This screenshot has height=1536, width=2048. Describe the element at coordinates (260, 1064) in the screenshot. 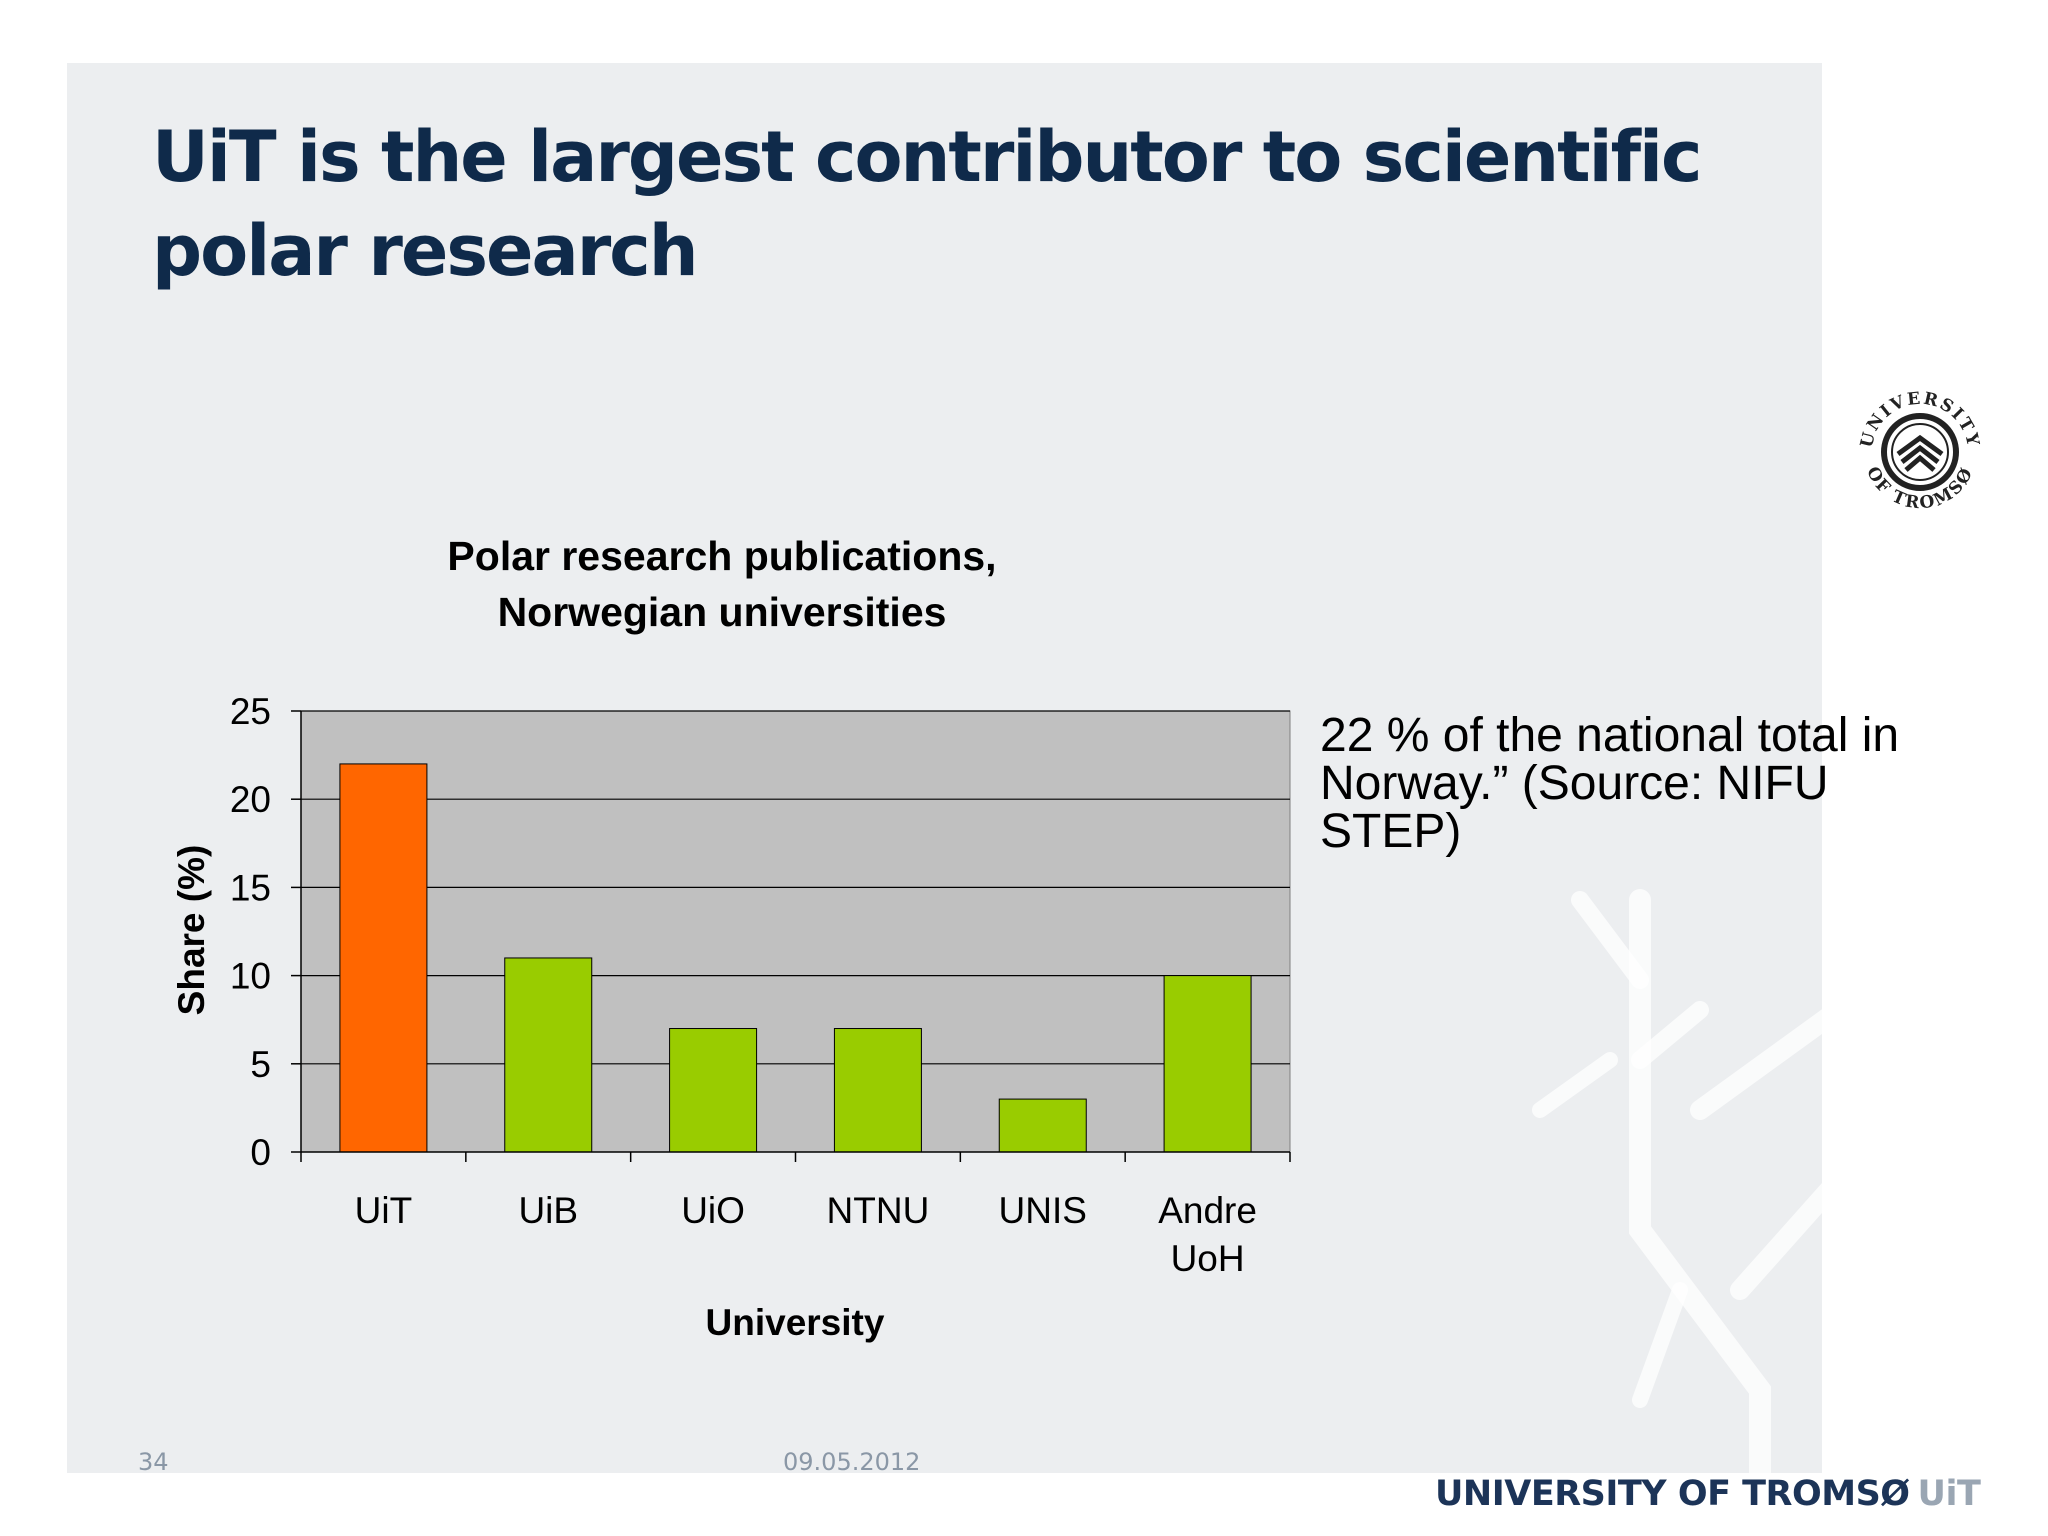

I see `y-tick-label: 5` at that location.